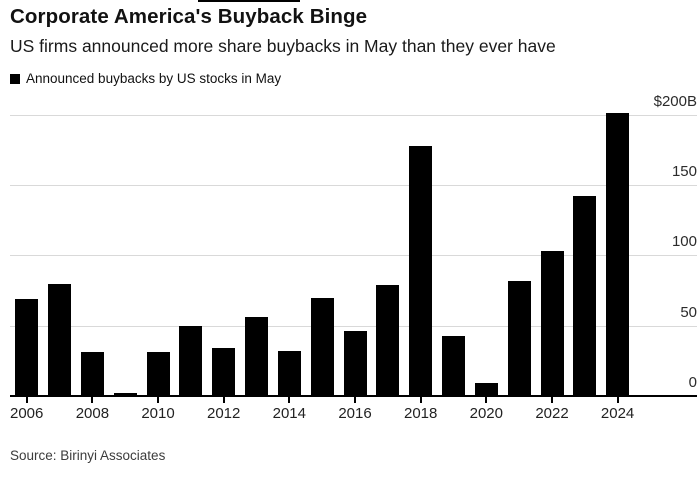  What do you see at coordinates (59, 339) in the screenshot?
I see `bar-2007` at bounding box center [59, 339].